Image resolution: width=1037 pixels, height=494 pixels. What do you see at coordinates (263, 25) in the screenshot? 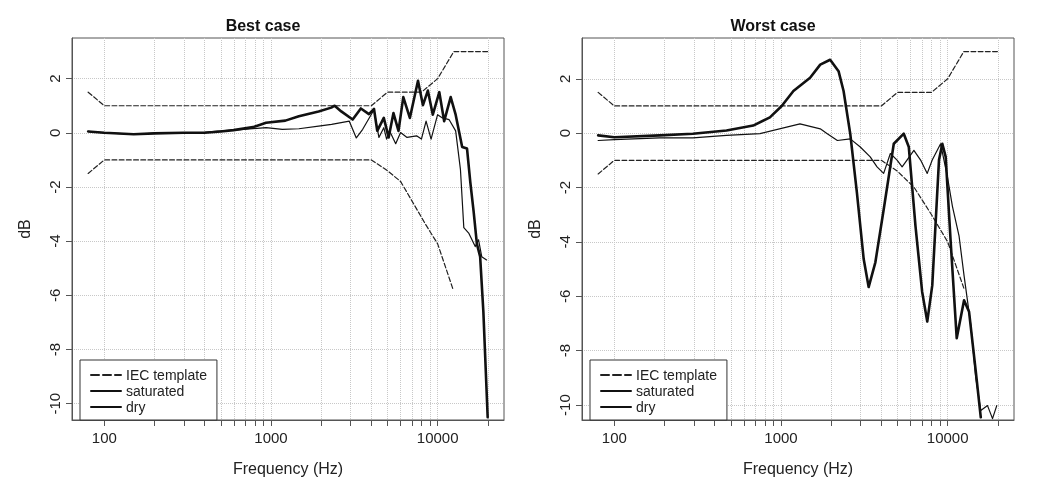
I see `chart-title: Best case` at bounding box center [263, 25].